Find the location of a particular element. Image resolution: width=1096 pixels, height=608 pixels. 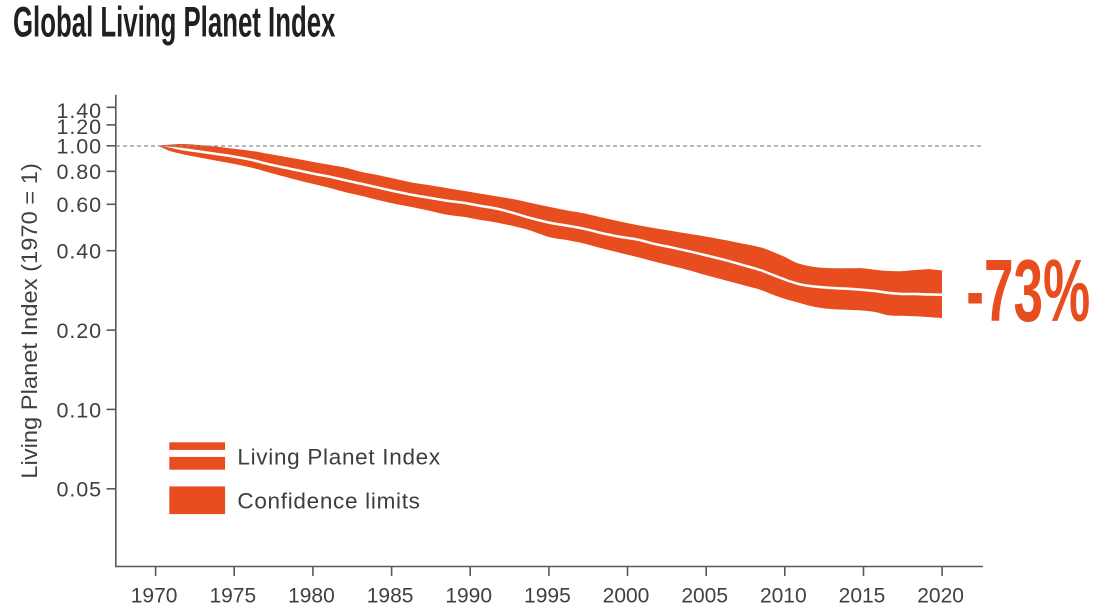

svg-text: 2020 is located at coordinates (940, 596).